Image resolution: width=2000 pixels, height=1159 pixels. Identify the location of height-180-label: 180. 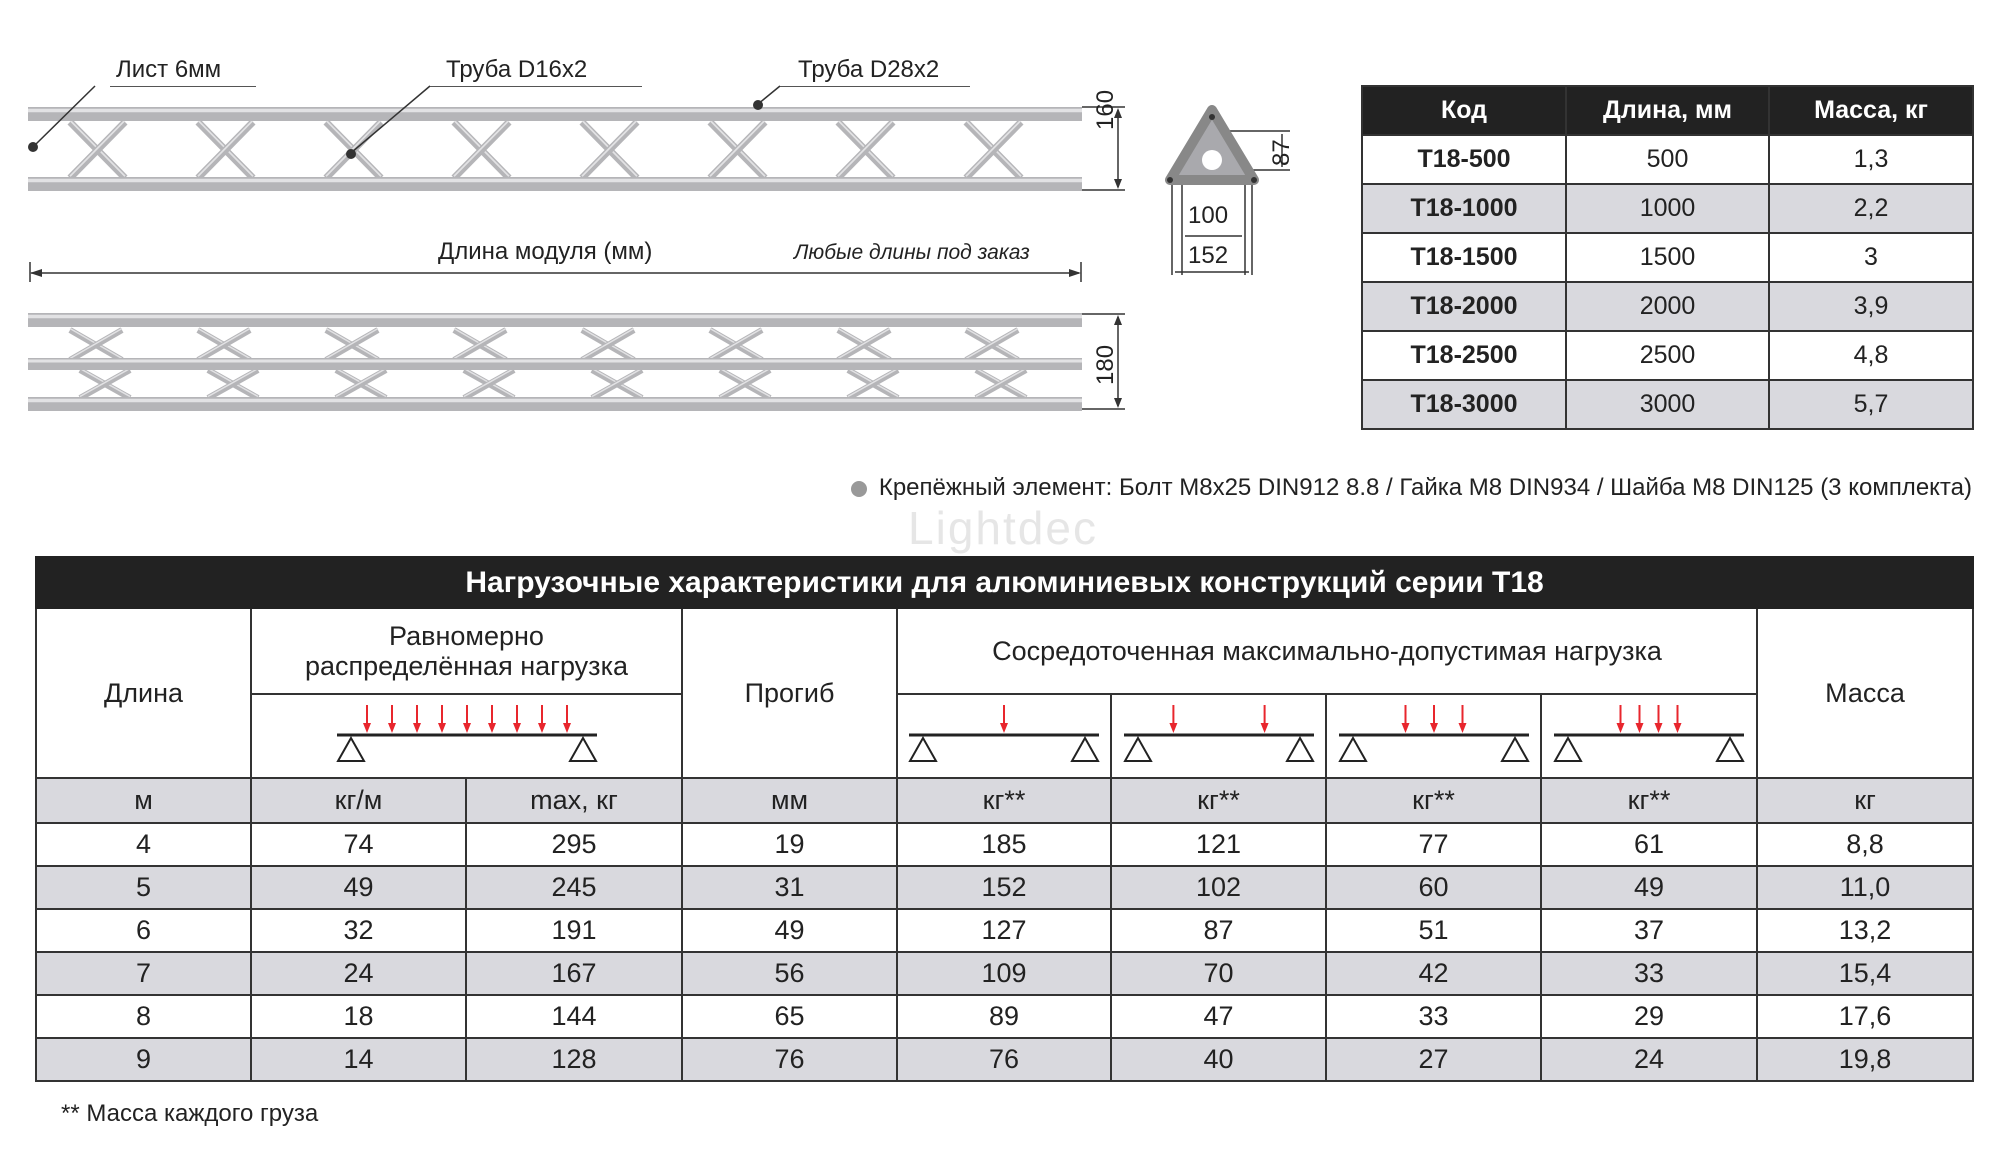
(1105, 364).